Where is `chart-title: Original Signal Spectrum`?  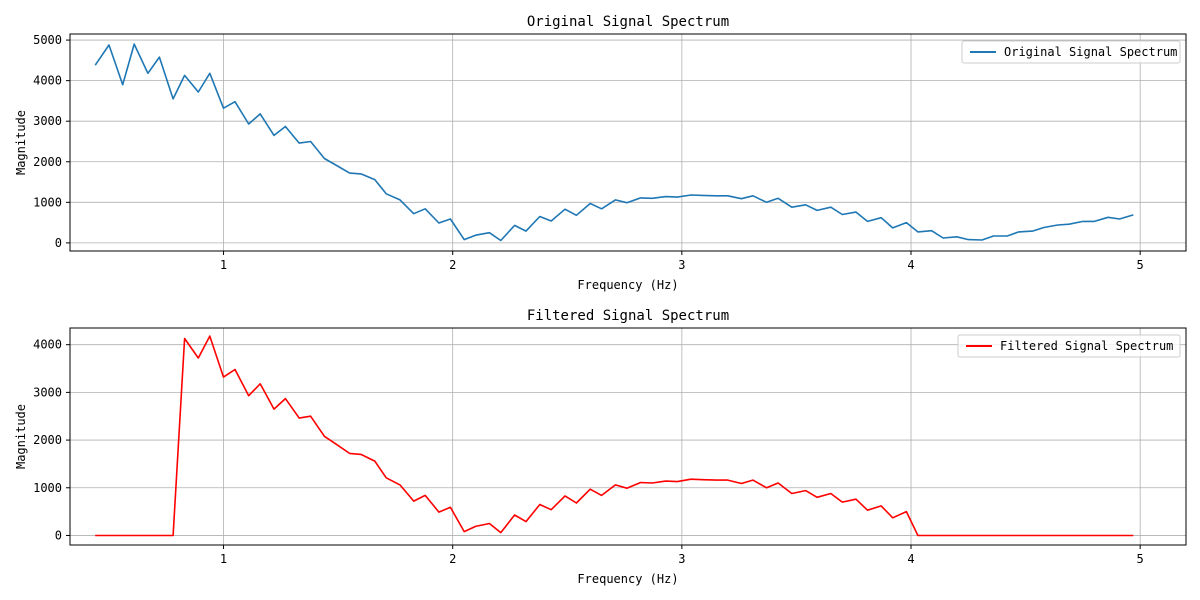 chart-title: Original Signal Spectrum is located at coordinates (628, 22).